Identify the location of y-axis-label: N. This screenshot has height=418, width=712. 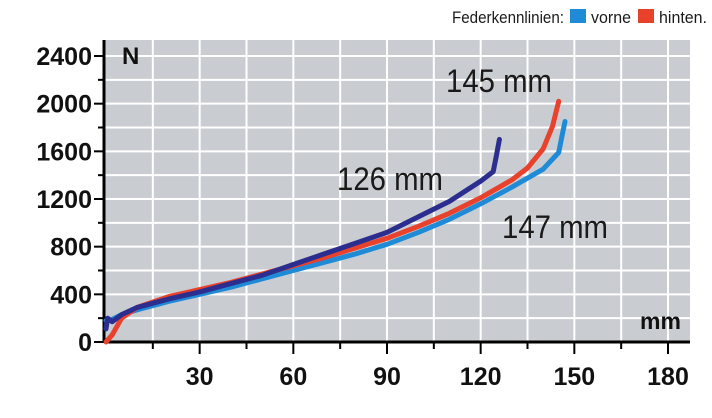
(130, 56).